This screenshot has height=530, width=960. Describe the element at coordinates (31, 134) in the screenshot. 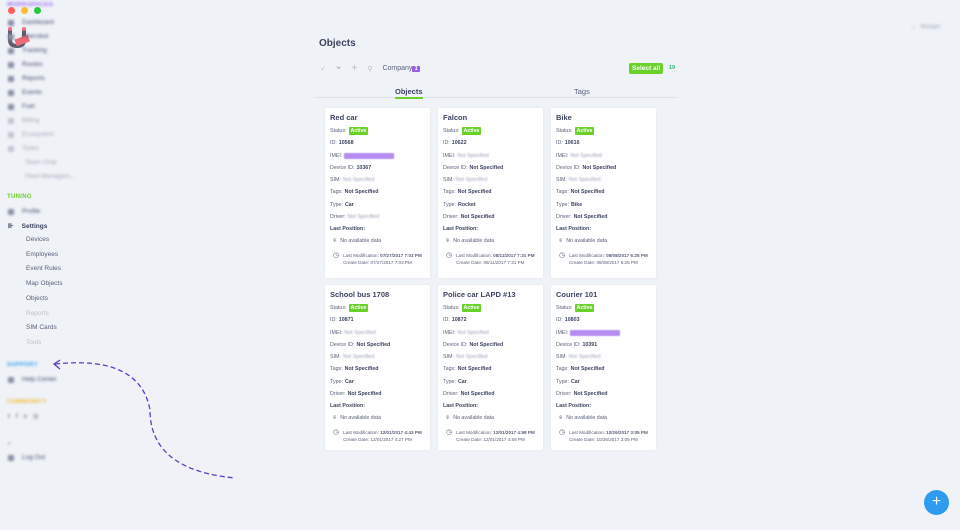

I see `sidebar-item: Ecosystem` at that location.